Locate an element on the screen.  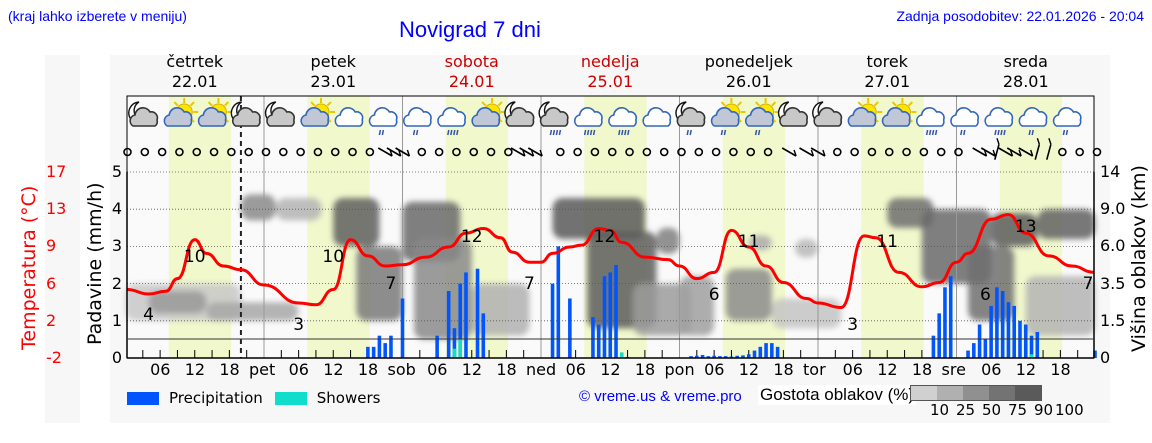
day-header-1: petek 23.01 is located at coordinates (333, 72).